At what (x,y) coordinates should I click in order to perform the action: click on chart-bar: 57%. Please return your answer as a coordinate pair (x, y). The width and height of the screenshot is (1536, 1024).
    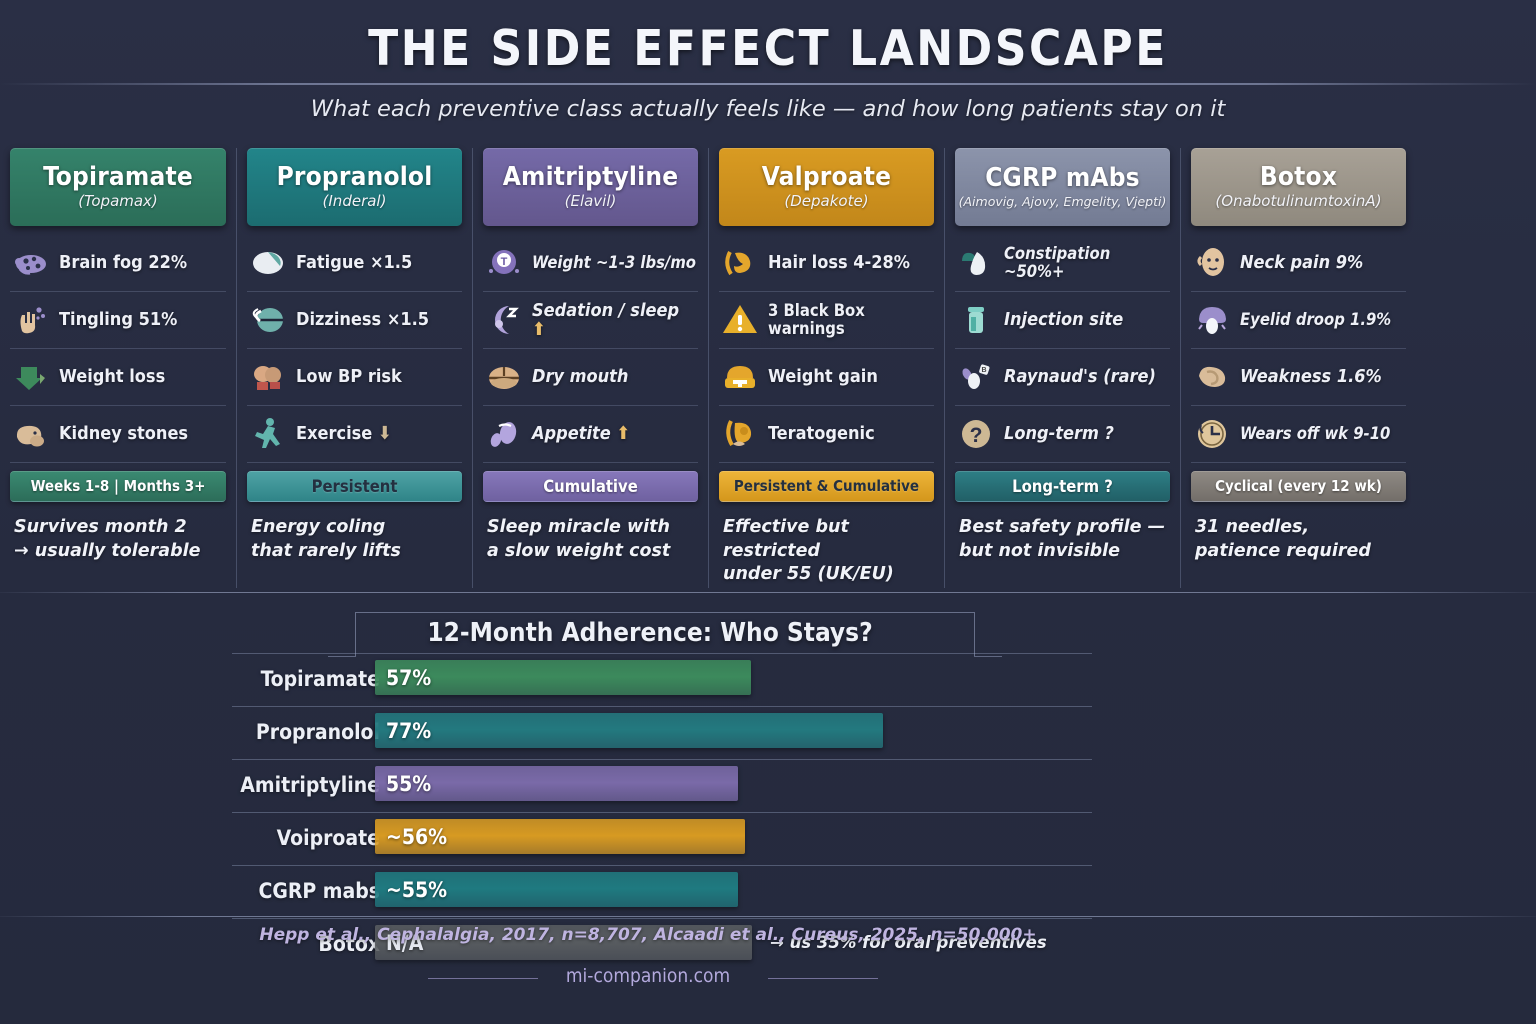
    Looking at the image, I should click on (563, 677).